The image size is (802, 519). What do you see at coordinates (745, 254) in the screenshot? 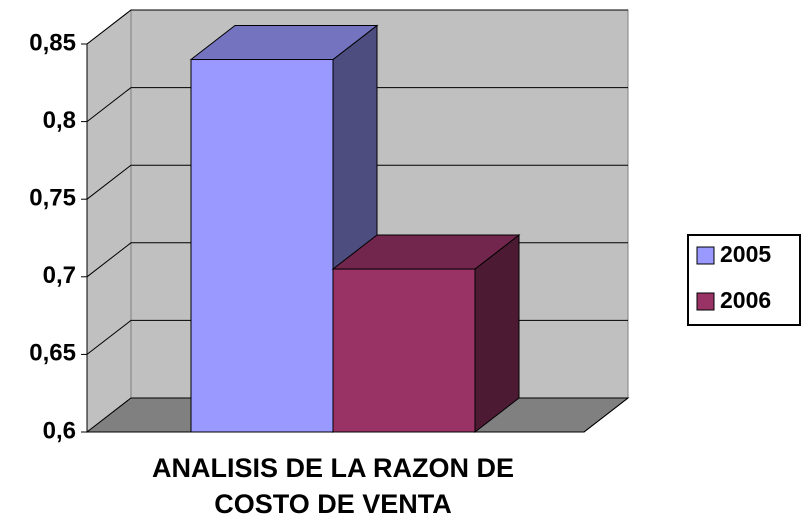
I see `legend-label: 2005` at bounding box center [745, 254].